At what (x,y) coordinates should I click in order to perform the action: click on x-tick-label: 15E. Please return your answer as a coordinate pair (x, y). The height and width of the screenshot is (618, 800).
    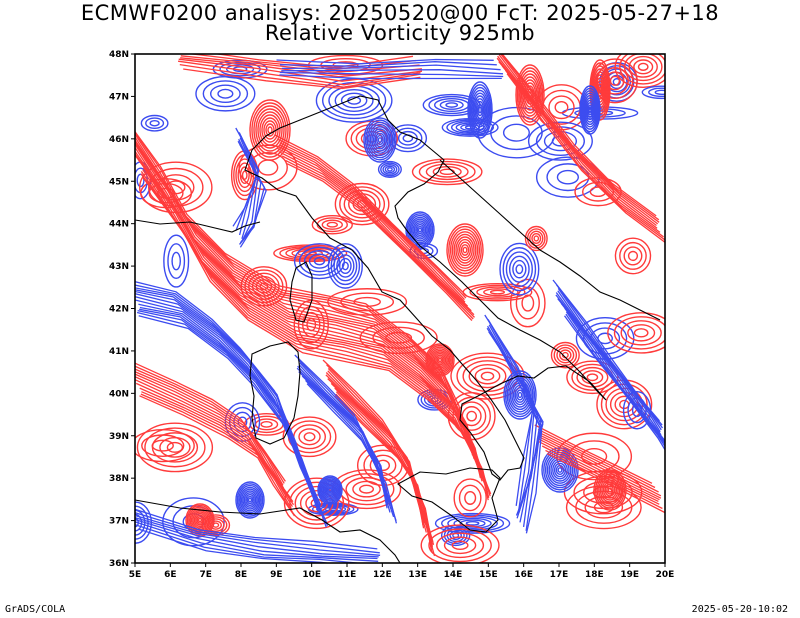
    Looking at the image, I should click on (488, 575).